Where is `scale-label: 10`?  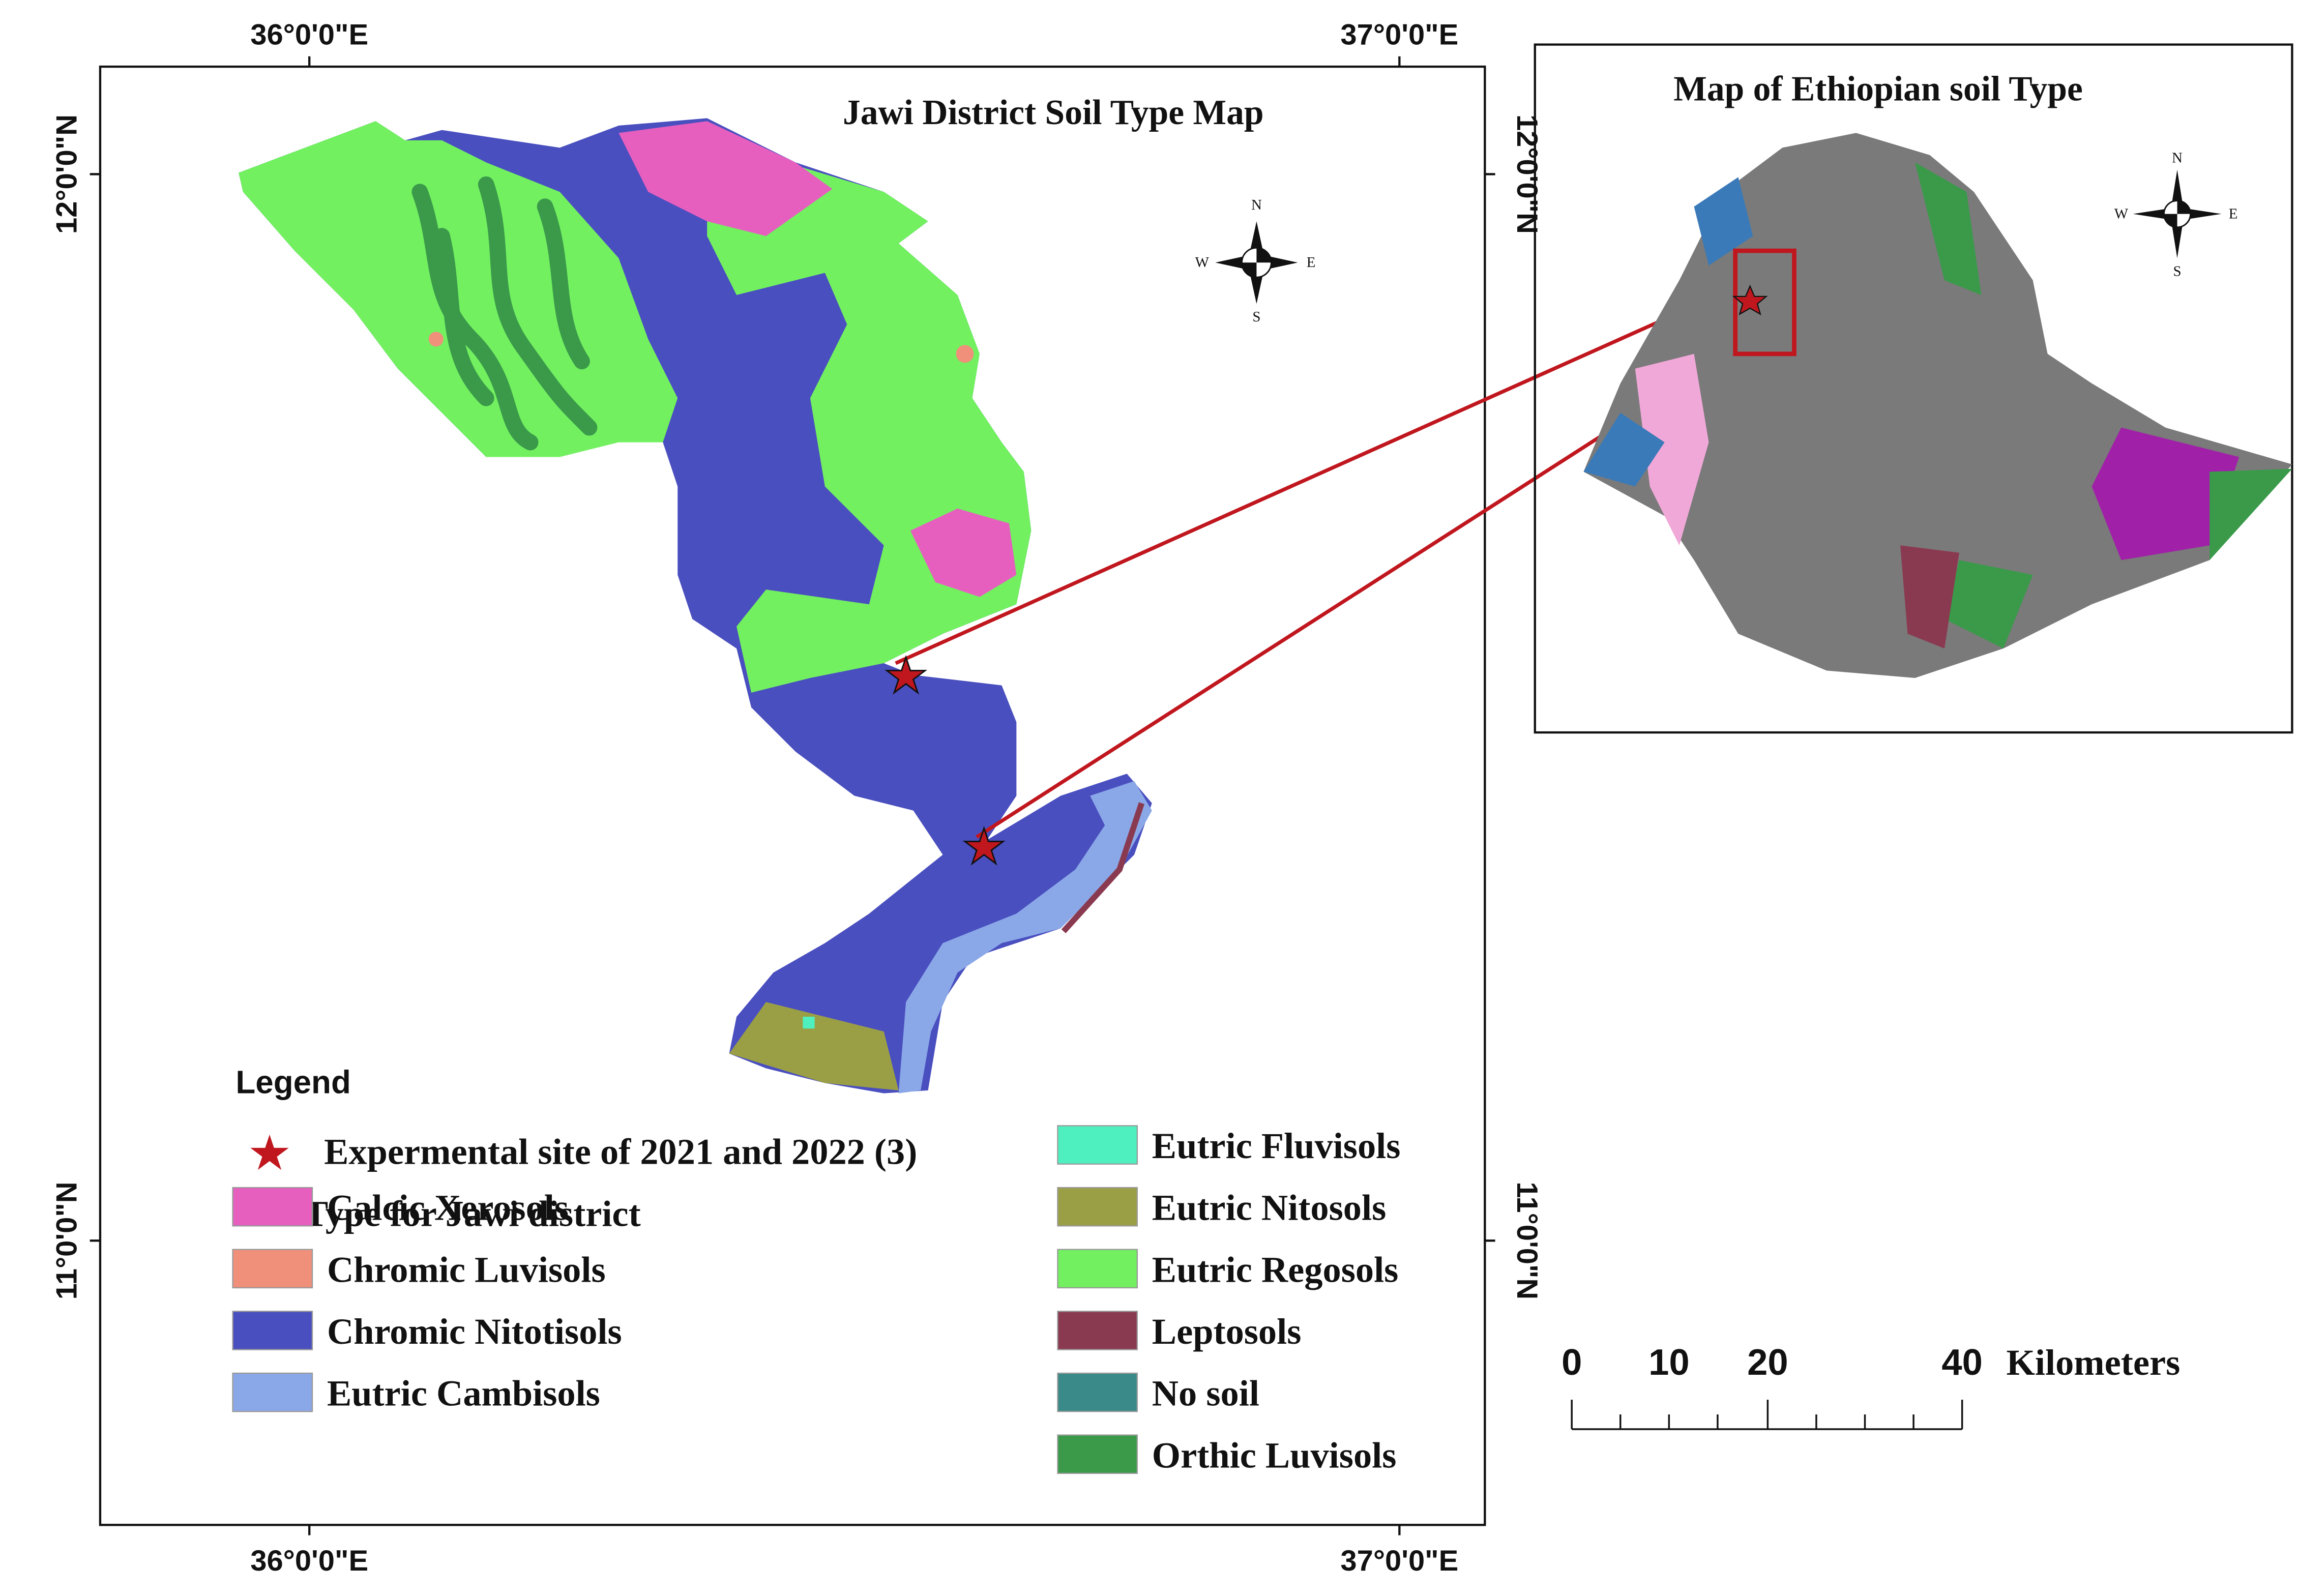
scale-label: 10 is located at coordinates (1669, 1363).